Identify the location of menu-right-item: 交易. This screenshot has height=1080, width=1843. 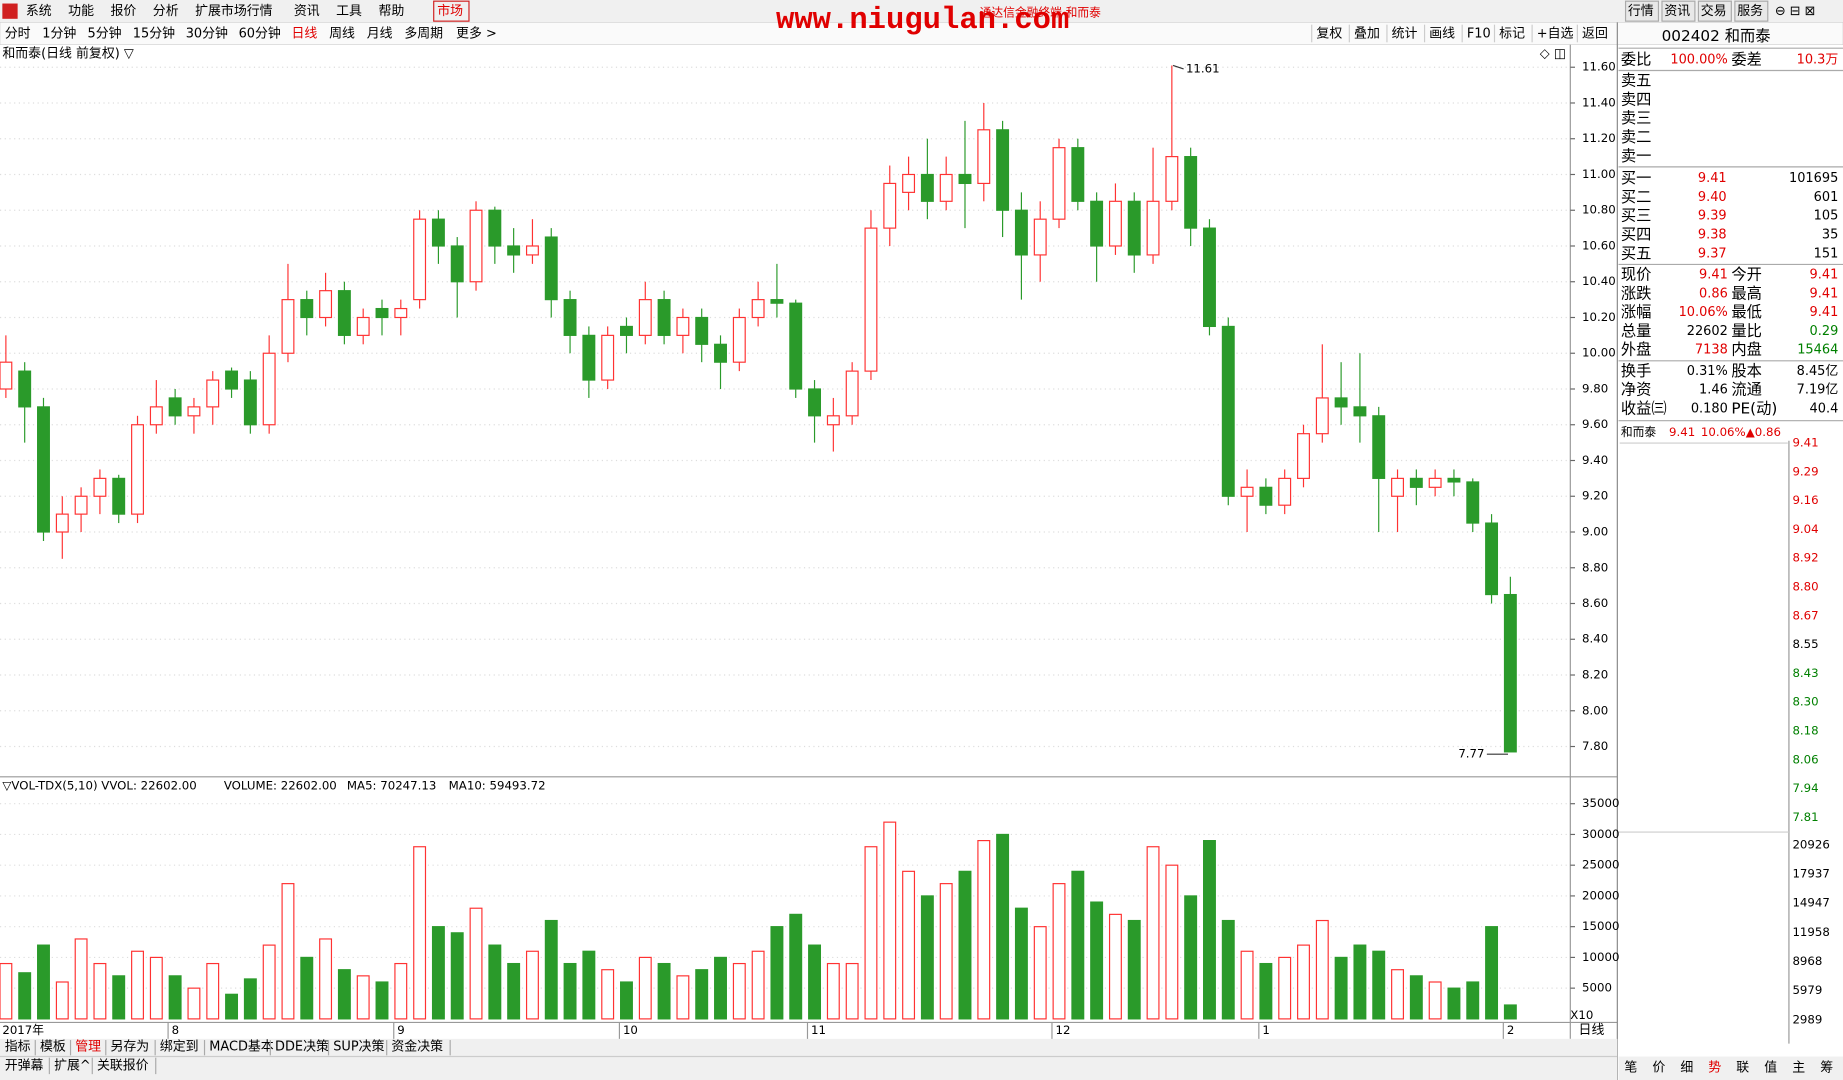
(1714, 11).